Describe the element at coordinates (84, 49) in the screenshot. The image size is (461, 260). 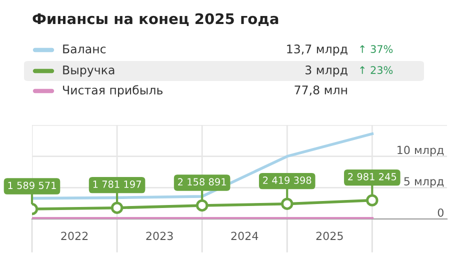
I see `legend-label: Баланс` at that location.